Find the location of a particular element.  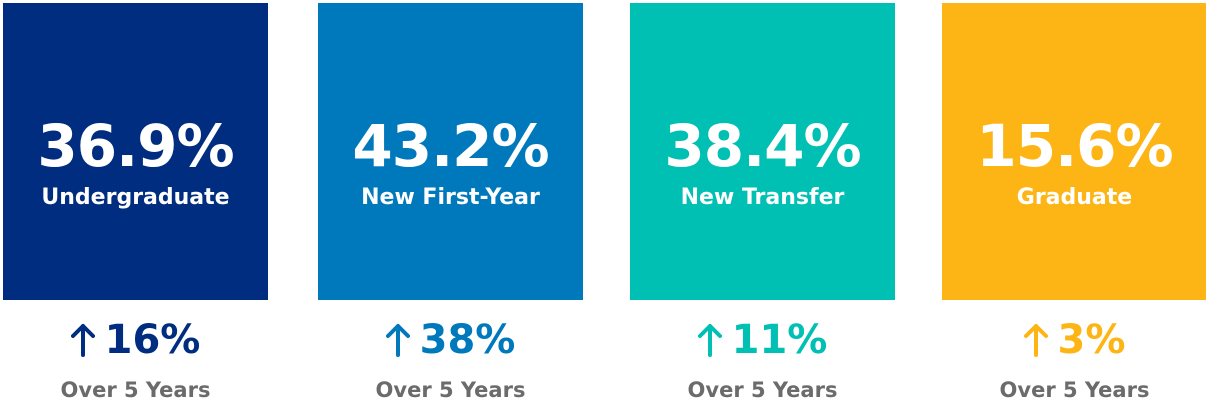

stat-value: 15.6% is located at coordinates (1074, 146).